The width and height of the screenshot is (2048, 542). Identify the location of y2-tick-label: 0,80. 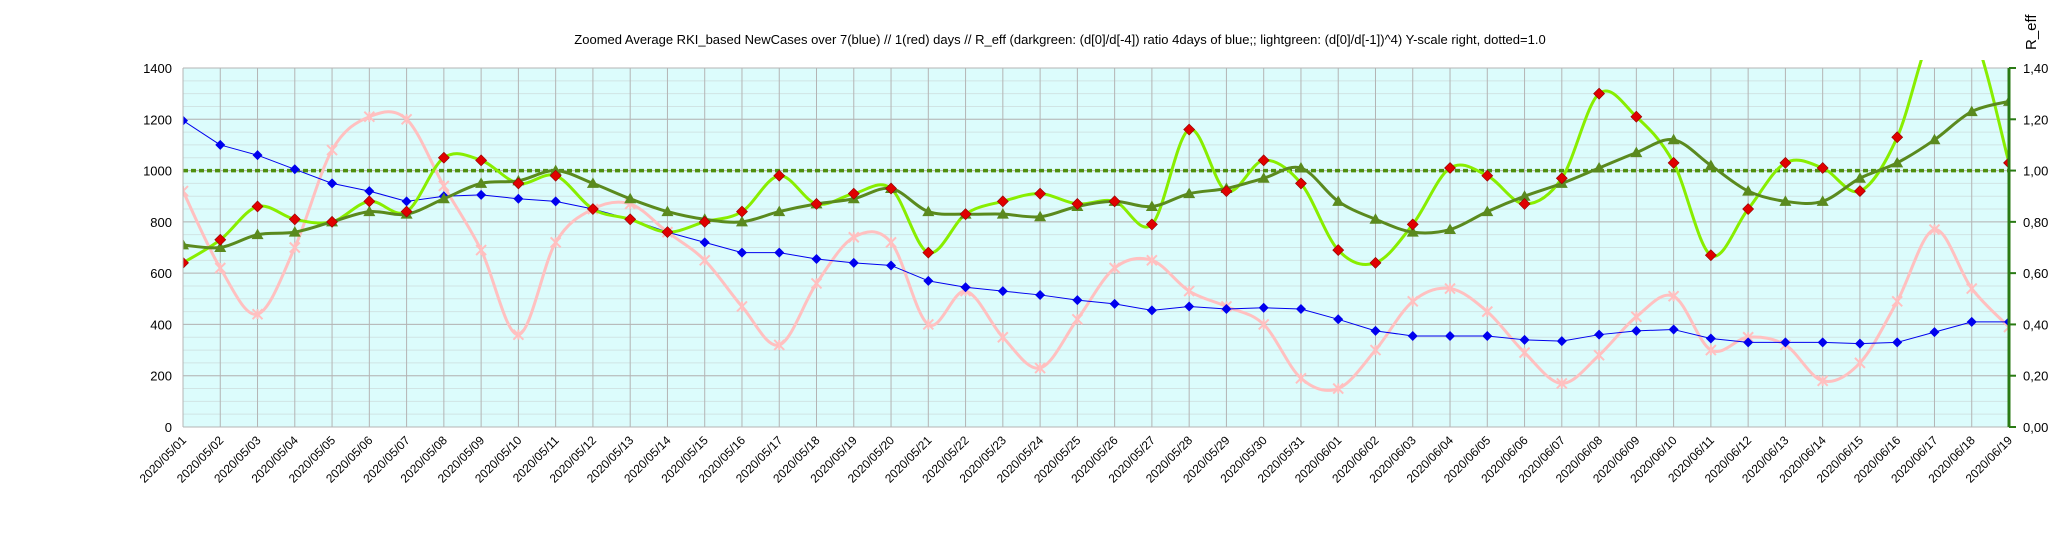
(2035, 222).